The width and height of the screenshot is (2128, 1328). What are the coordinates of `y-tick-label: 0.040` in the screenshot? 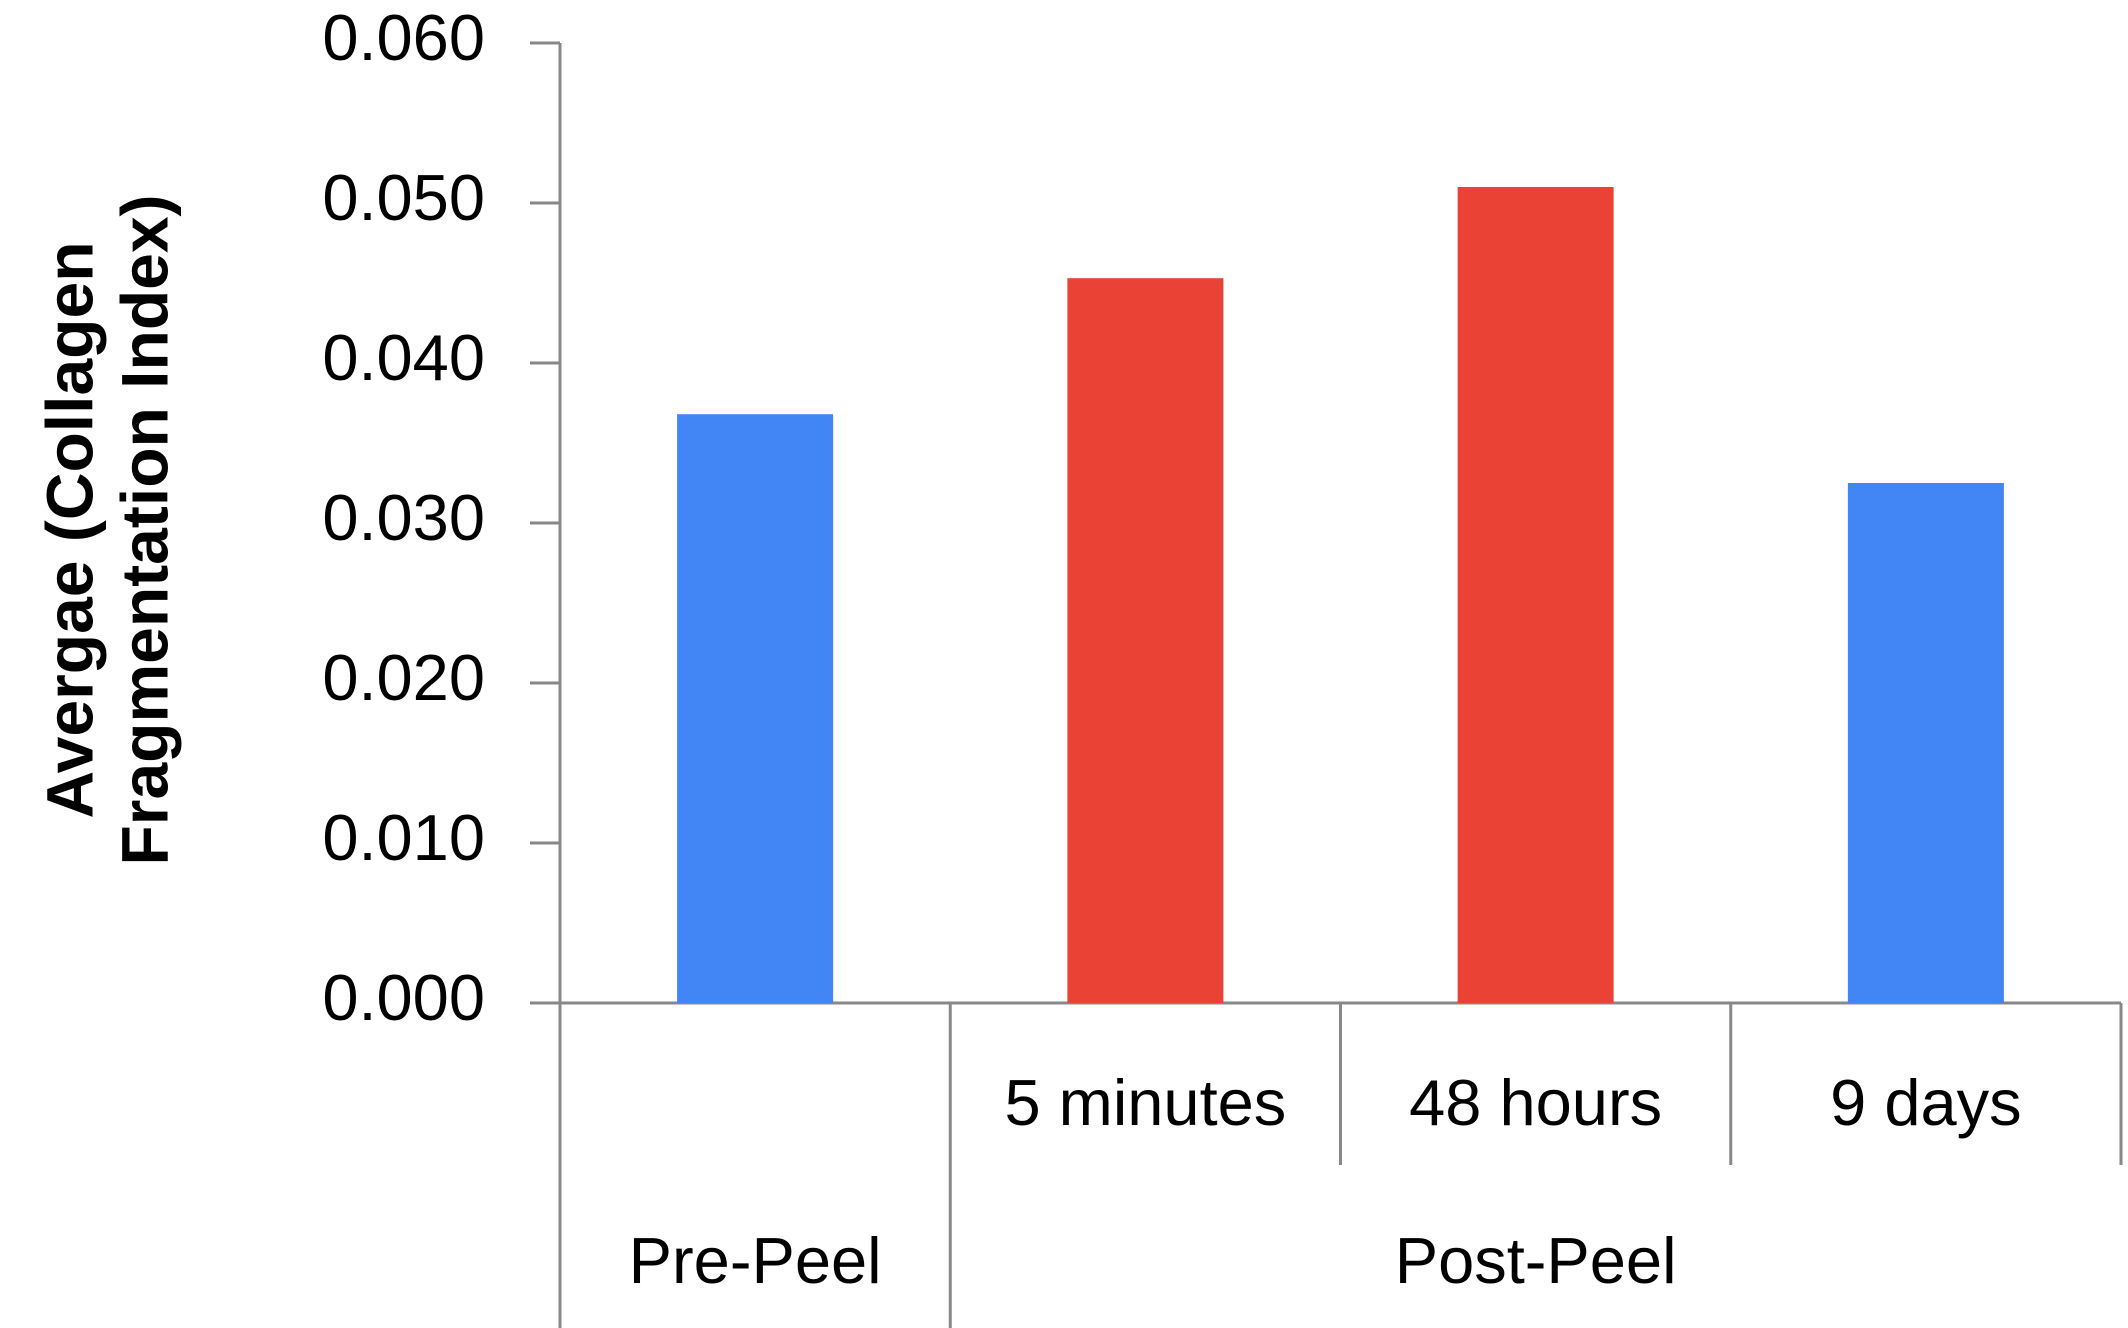 It's located at (403, 357).